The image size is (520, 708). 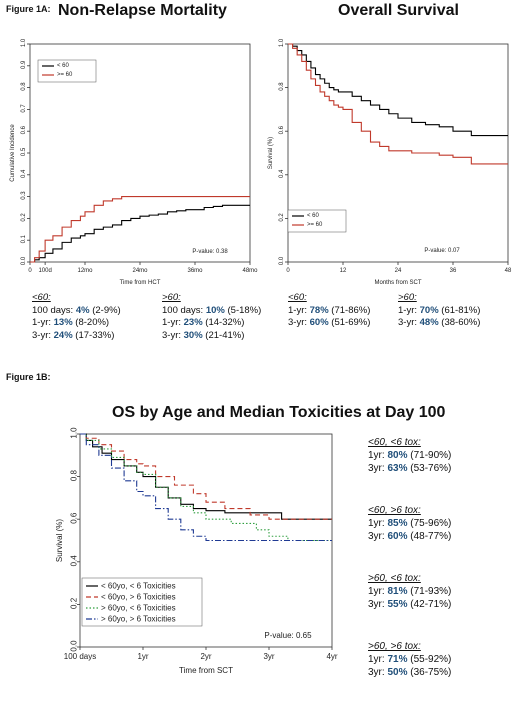 What do you see at coordinates (205, 656) in the screenshot?
I see `x-tick-label: 2yr` at bounding box center [205, 656].